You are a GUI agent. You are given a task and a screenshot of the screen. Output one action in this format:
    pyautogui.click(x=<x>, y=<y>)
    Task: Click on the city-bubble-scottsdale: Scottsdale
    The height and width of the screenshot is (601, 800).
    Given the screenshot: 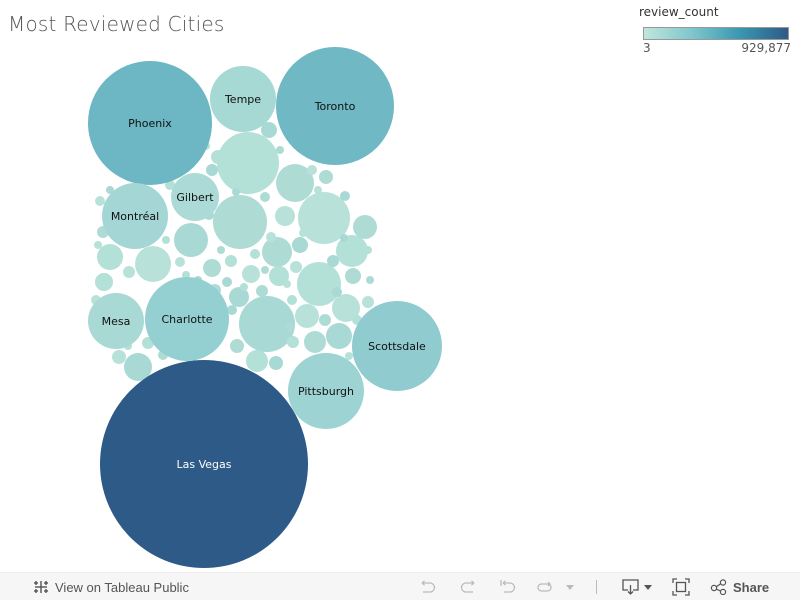 What is the action you would take?
    pyautogui.click(x=397, y=346)
    